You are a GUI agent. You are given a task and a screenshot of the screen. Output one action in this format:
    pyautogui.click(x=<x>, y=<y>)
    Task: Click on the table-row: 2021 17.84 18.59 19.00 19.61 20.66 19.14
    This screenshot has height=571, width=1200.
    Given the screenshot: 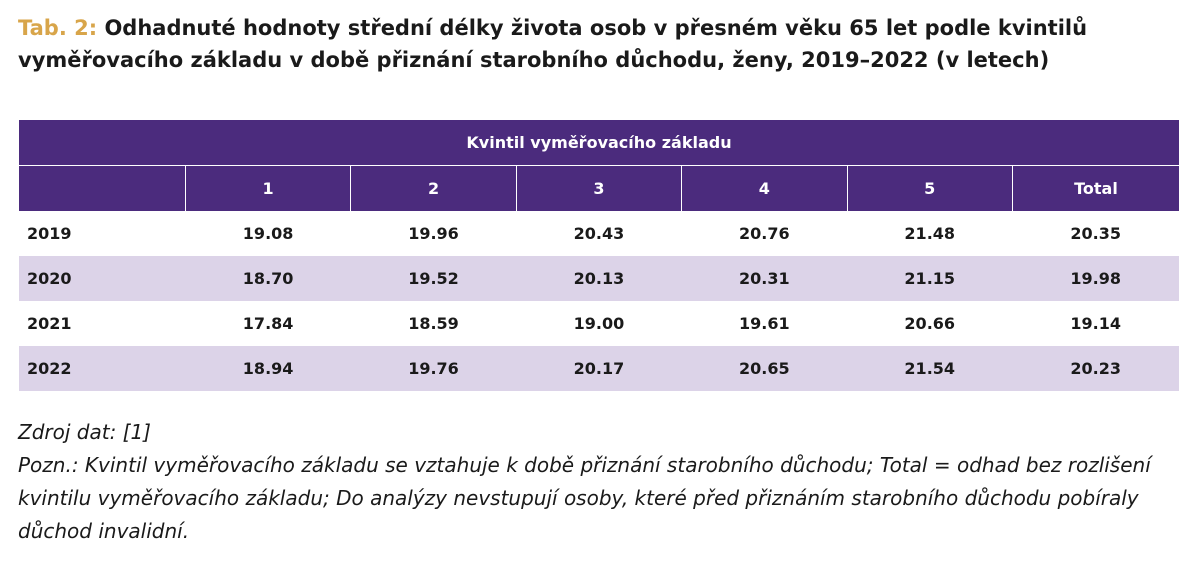 What is the action you would take?
    pyautogui.click(x=599, y=323)
    